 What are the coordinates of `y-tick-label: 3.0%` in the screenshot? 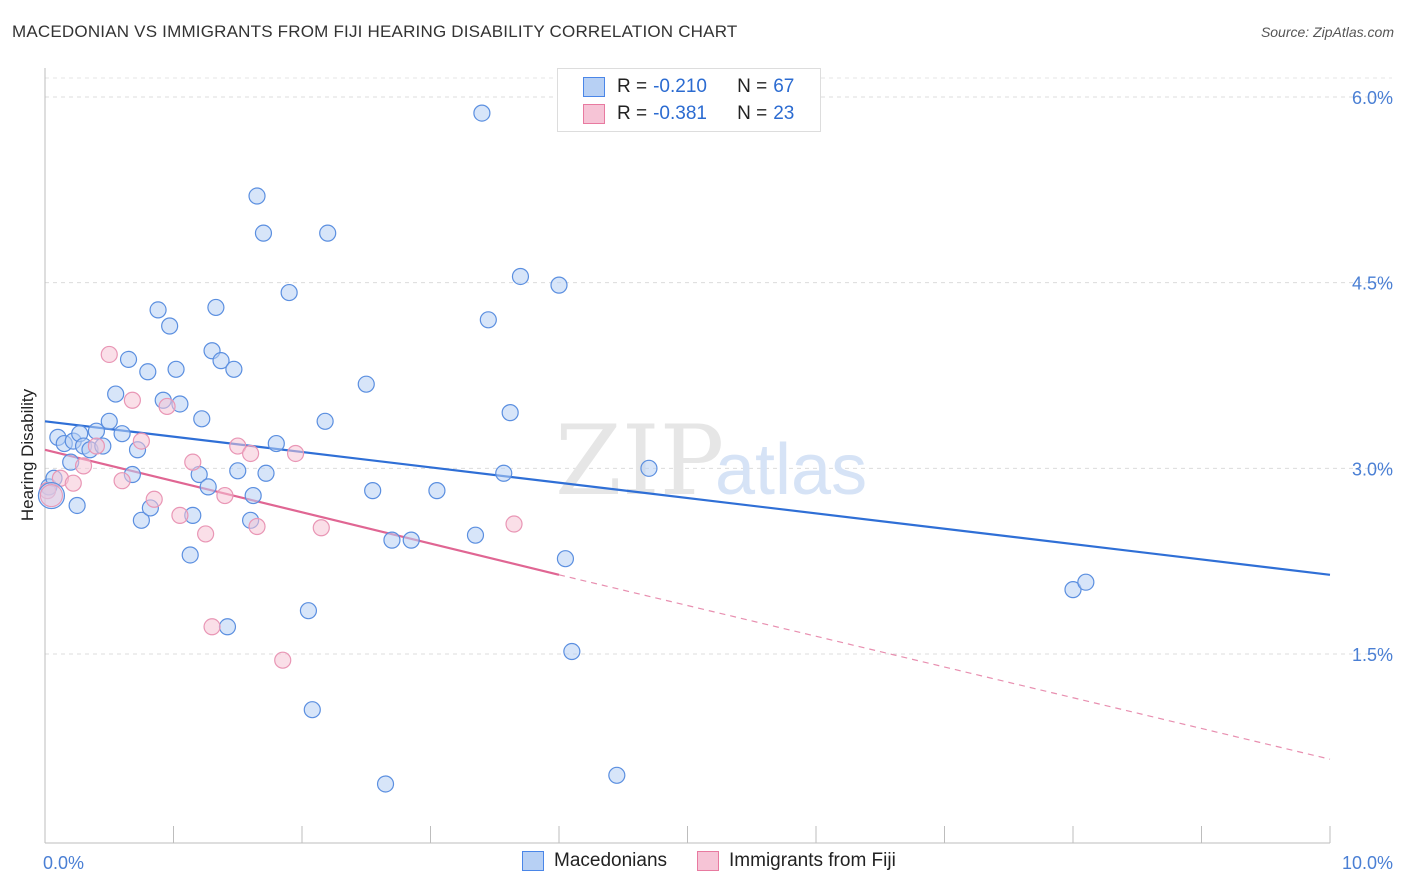 It's located at (1372, 469).